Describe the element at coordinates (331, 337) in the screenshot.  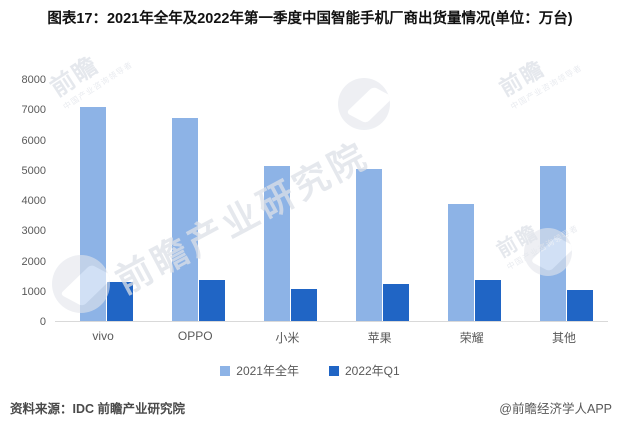
I see `x-axis-labels: vivo OPPO 小米 苹果 荣耀 其他` at that location.